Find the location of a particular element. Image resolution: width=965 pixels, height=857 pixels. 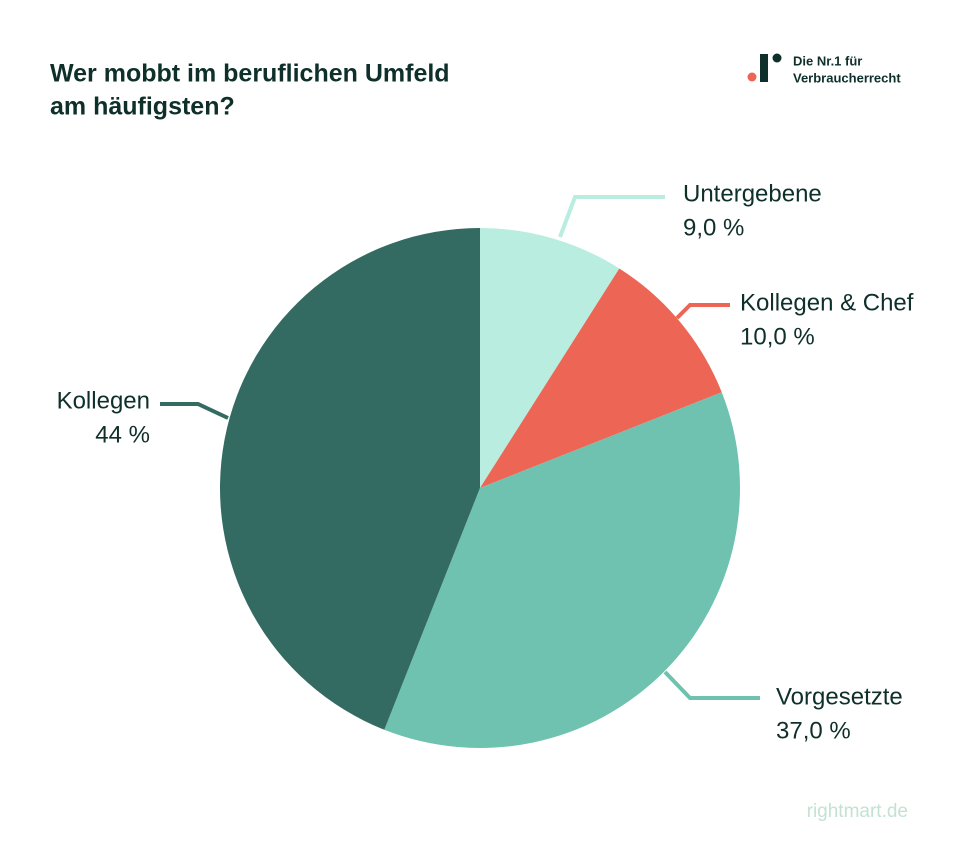

slice-value: 9,0 % is located at coordinates (713, 227).